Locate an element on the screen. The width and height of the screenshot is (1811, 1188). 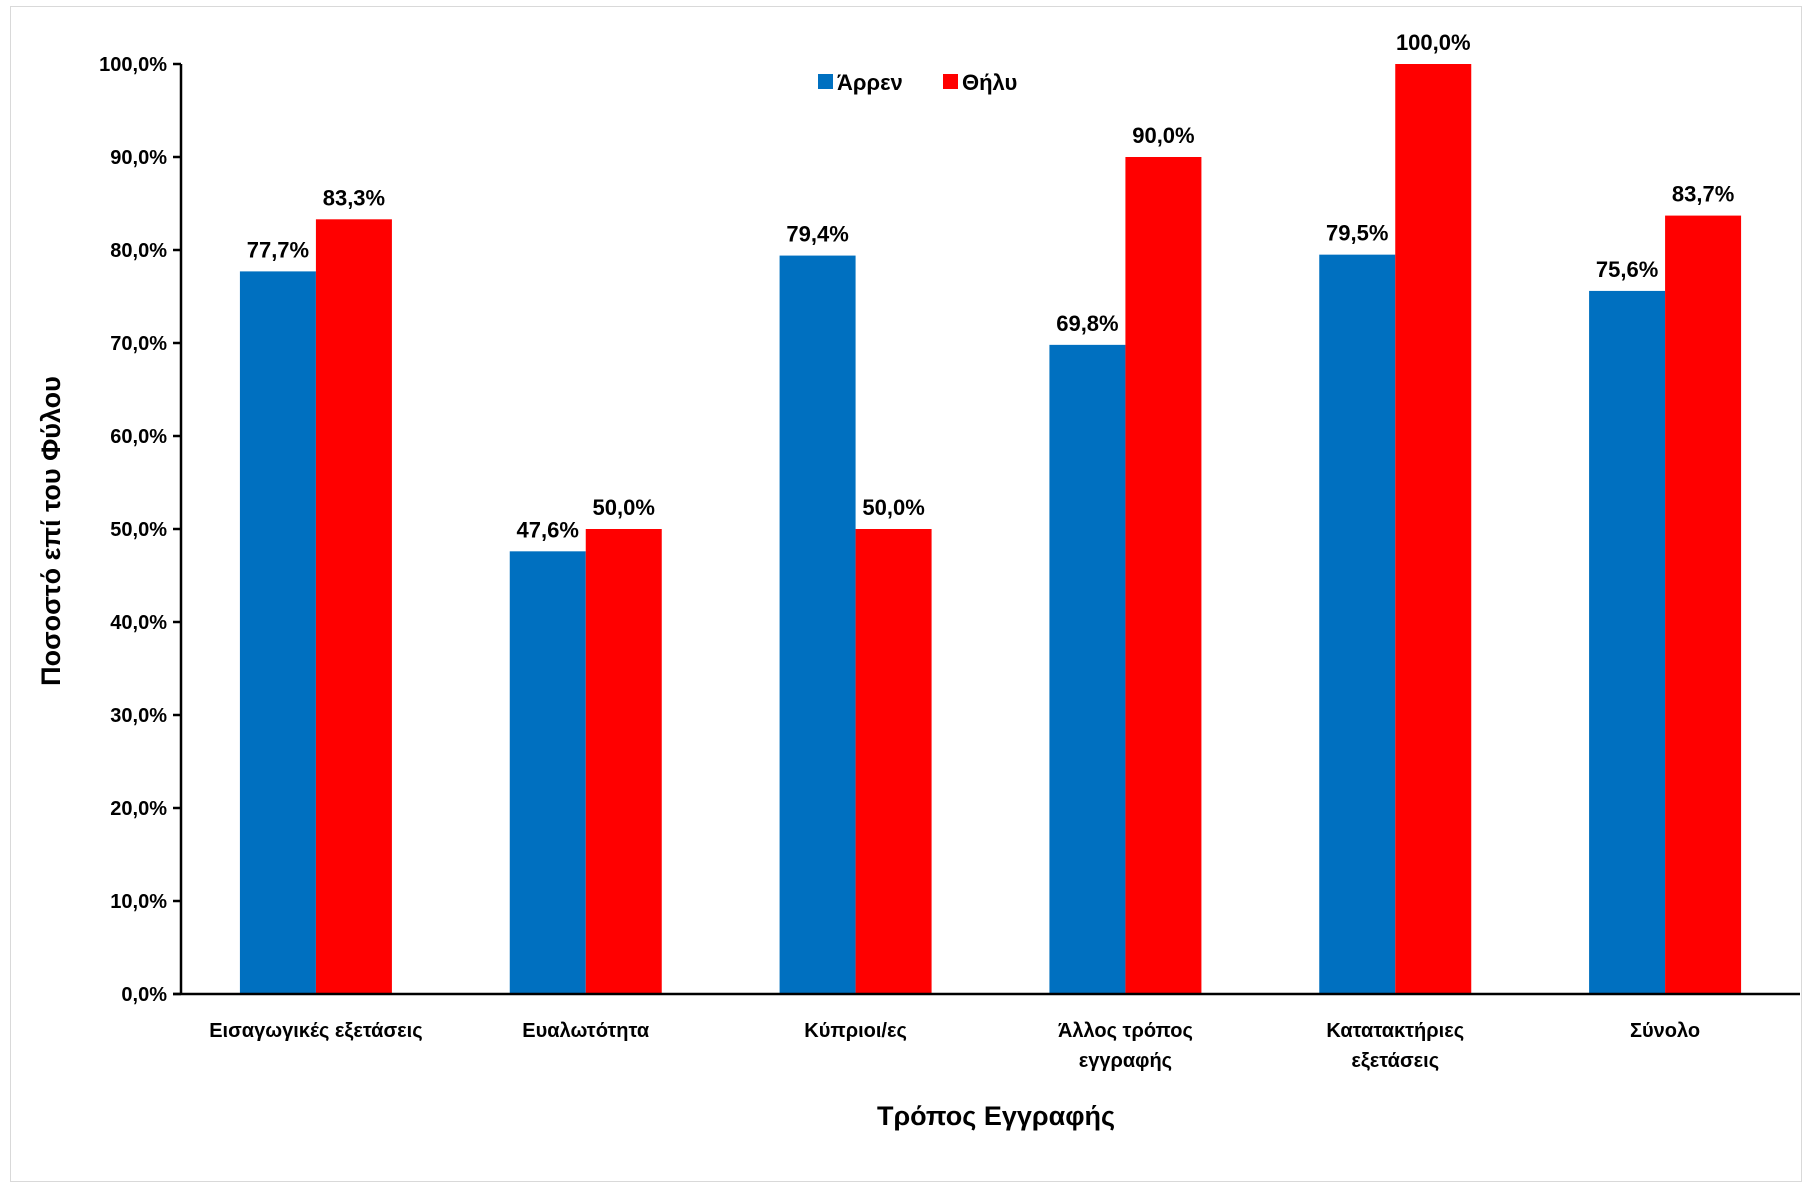
legend-swatch-male is located at coordinates (825, 81).